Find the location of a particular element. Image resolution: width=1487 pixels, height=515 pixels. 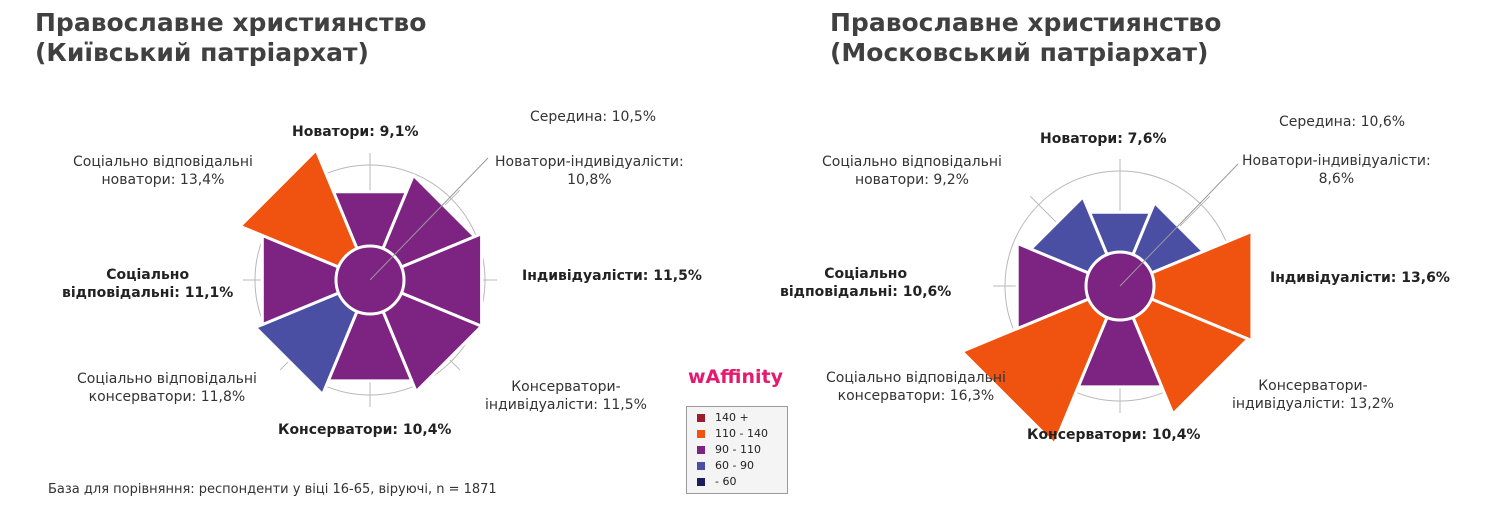

chart2-label-cons-indiv: Консерватори- індивідуалісти: 13,2% is located at coordinates (1313, 395).